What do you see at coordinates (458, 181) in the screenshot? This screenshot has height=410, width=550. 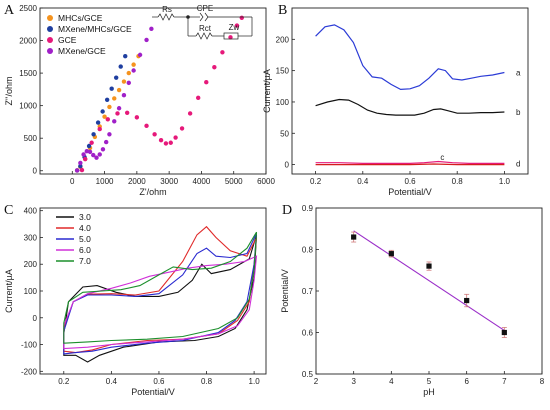 I see `x-tick-label: 0.8` at bounding box center [458, 181].